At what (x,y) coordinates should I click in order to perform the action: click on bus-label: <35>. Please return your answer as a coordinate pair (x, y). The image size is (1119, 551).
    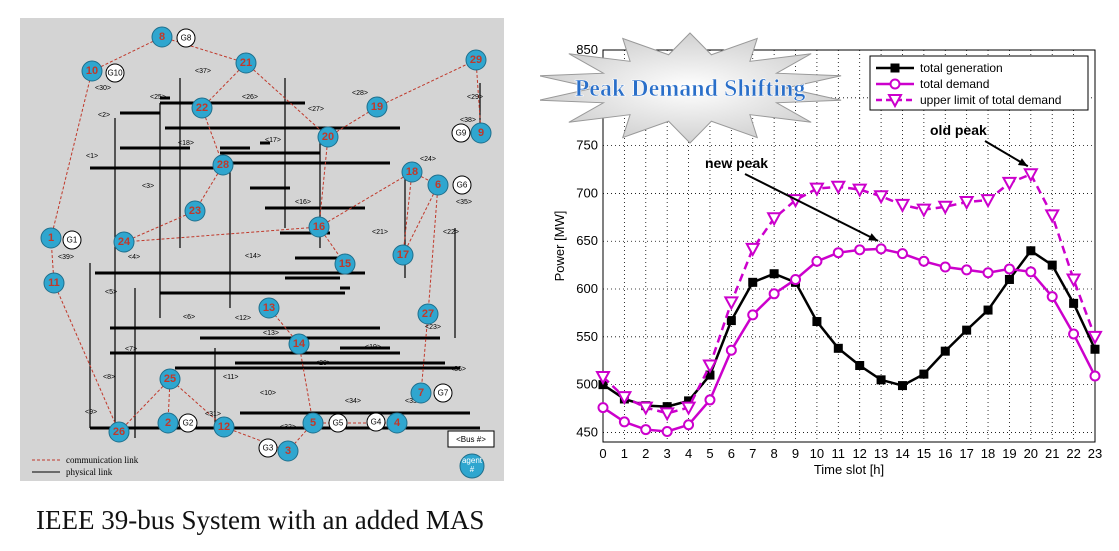
    Looking at the image, I should click on (464, 202).